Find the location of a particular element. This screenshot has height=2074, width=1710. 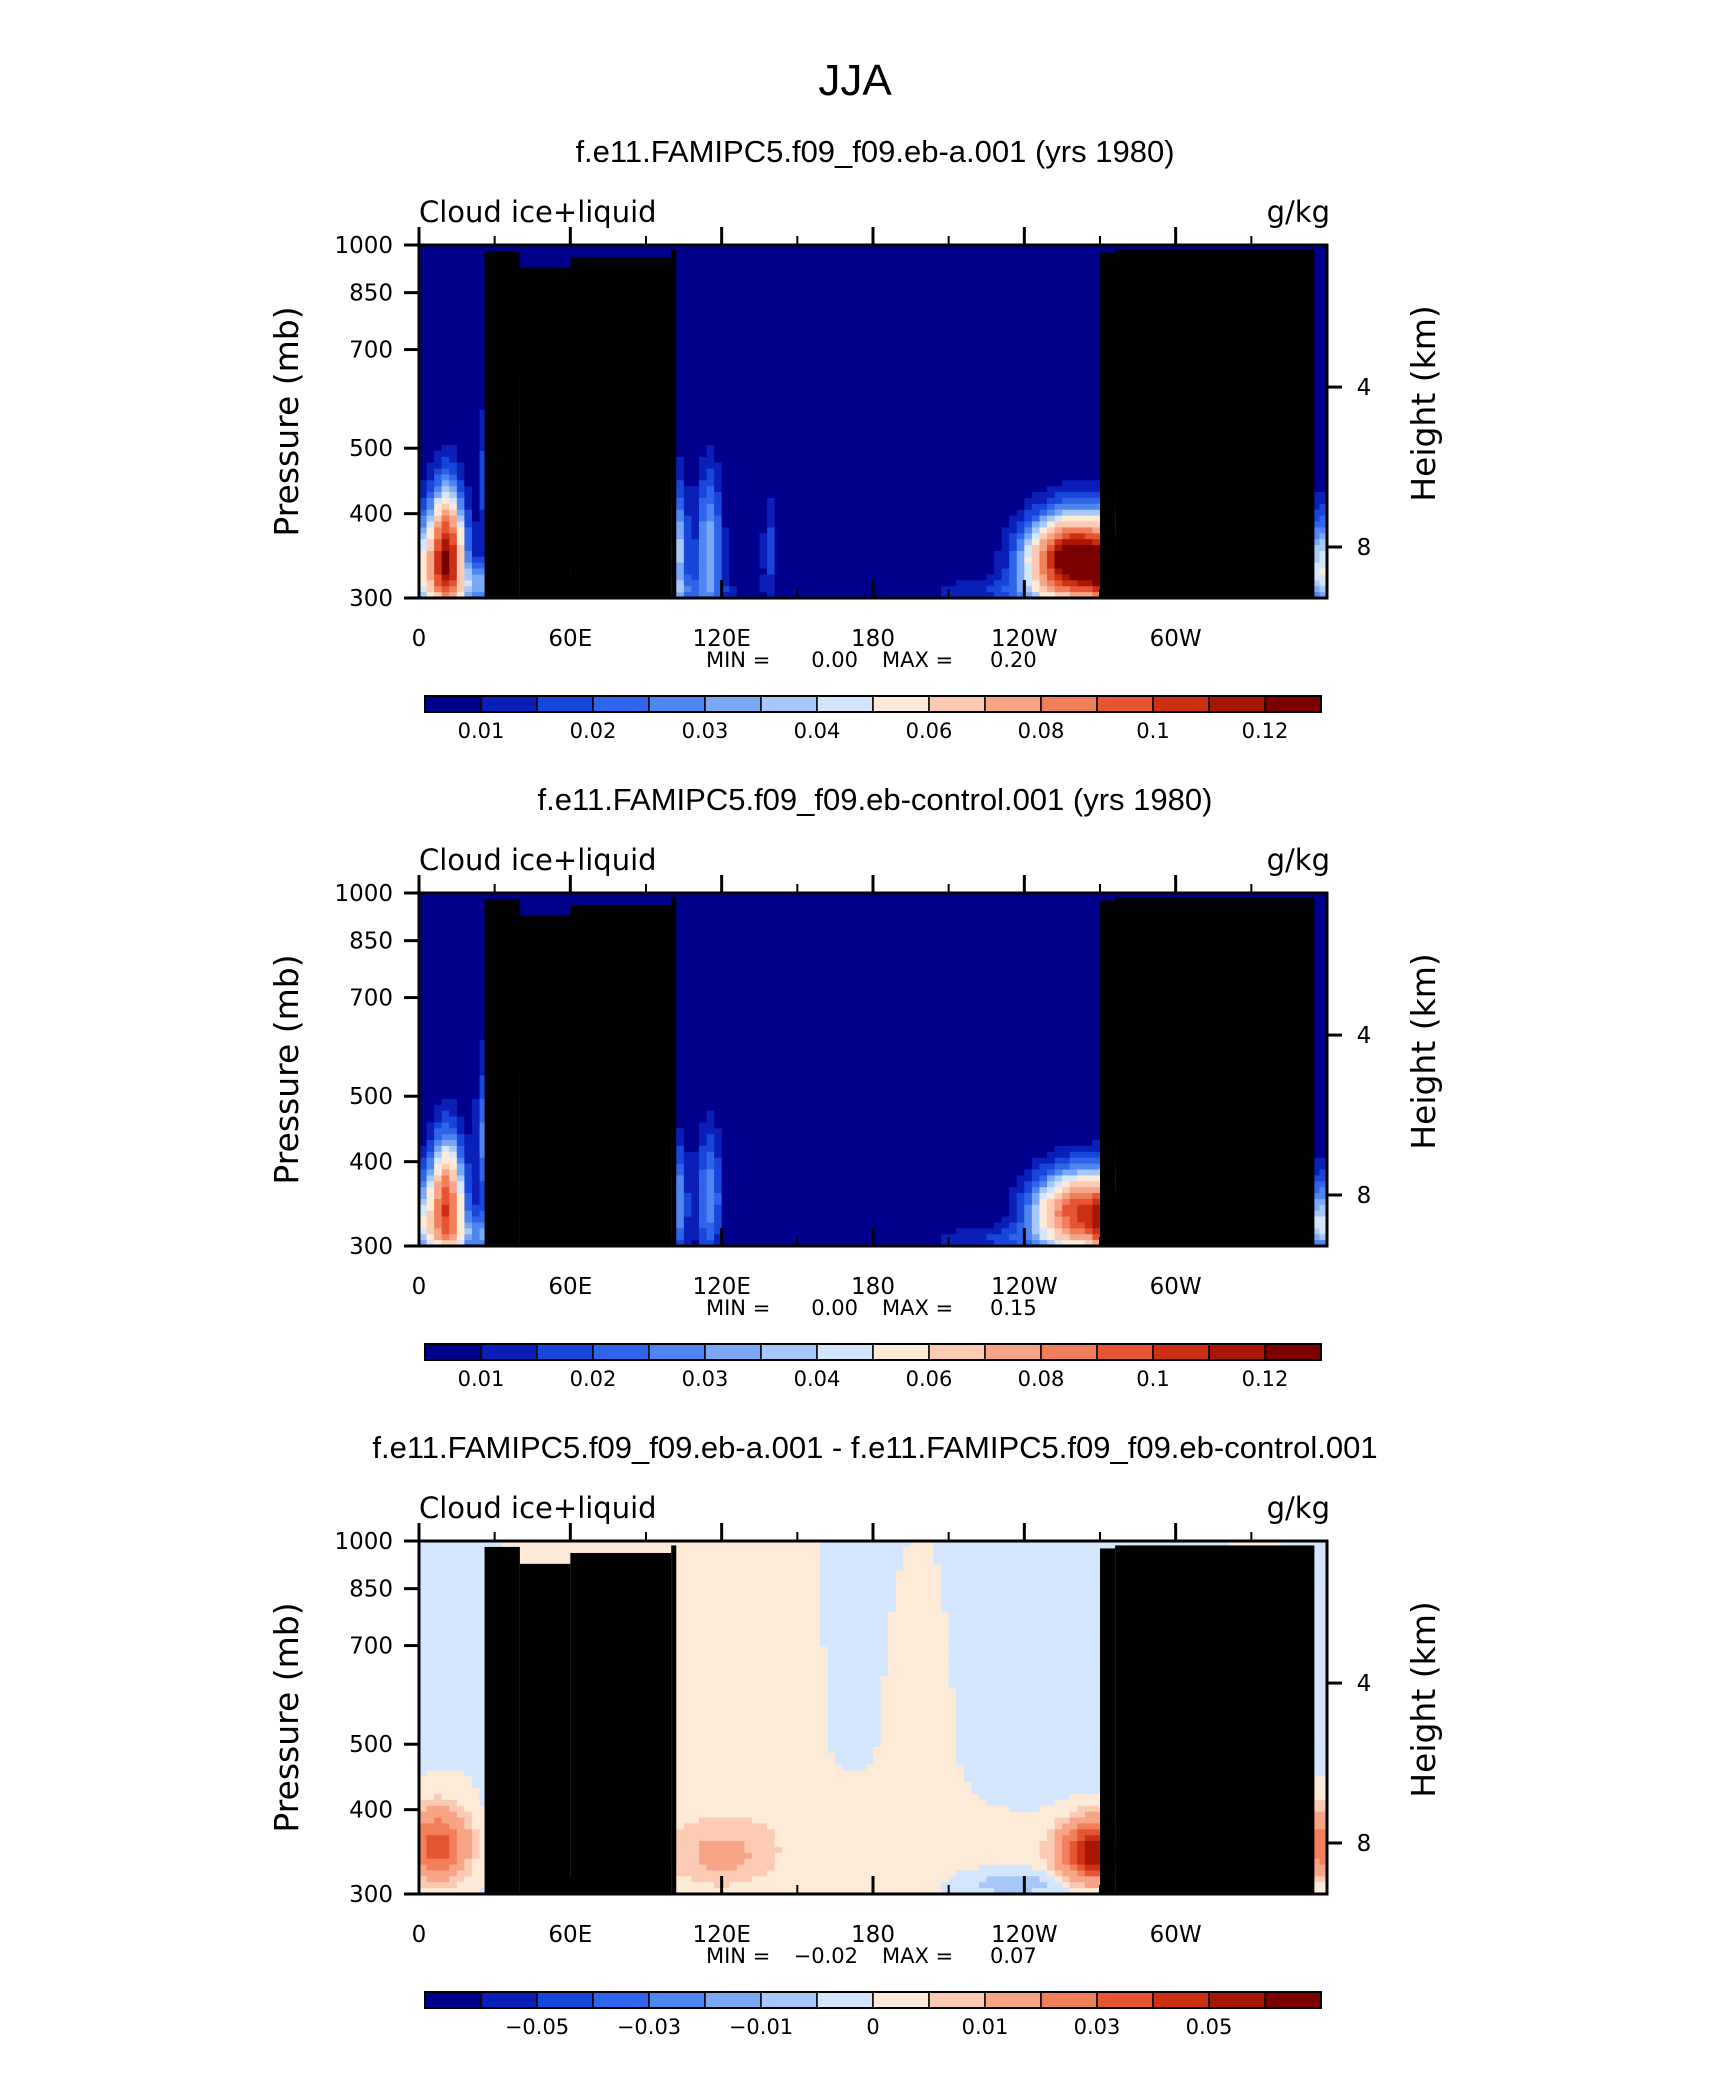

min-value: 0.00 is located at coordinates (834, 1308).